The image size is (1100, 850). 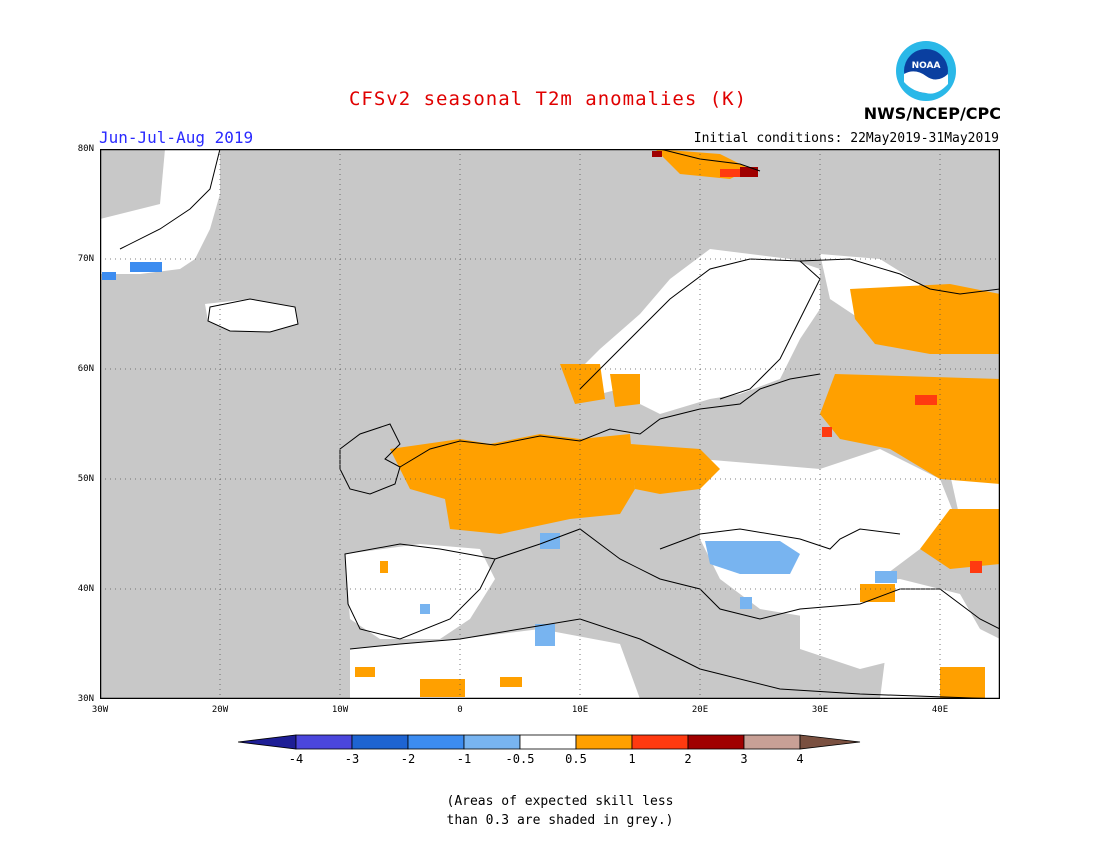 What do you see at coordinates (830, 742) in the screenshot?
I see `colorbar-arrow-high` at bounding box center [830, 742].